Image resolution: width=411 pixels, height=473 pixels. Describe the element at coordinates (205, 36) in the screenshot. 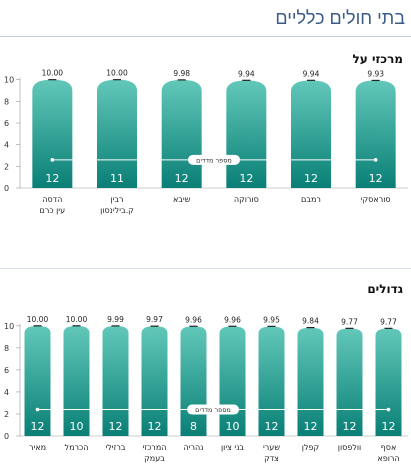

I see `title-divider` at that location.